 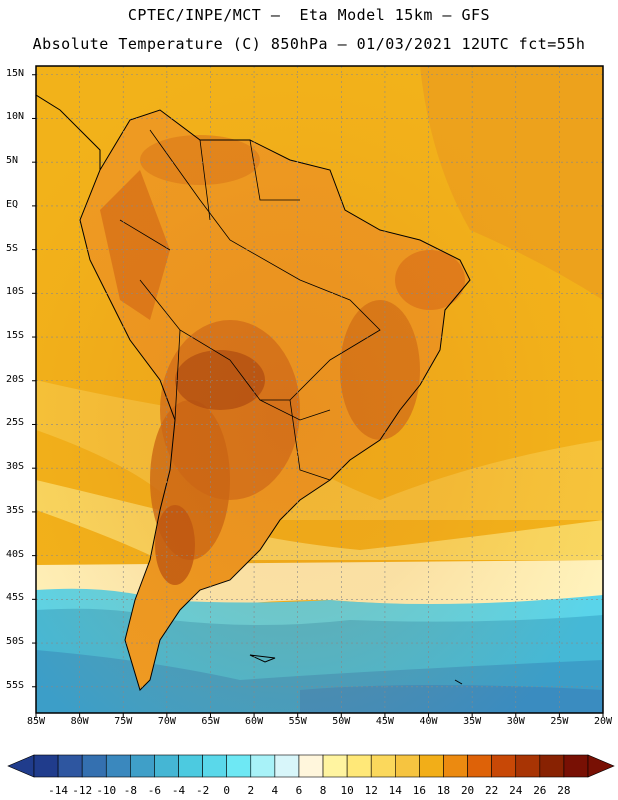 I want to click on colorbar-left-arrow, so click(x=21, y=766).